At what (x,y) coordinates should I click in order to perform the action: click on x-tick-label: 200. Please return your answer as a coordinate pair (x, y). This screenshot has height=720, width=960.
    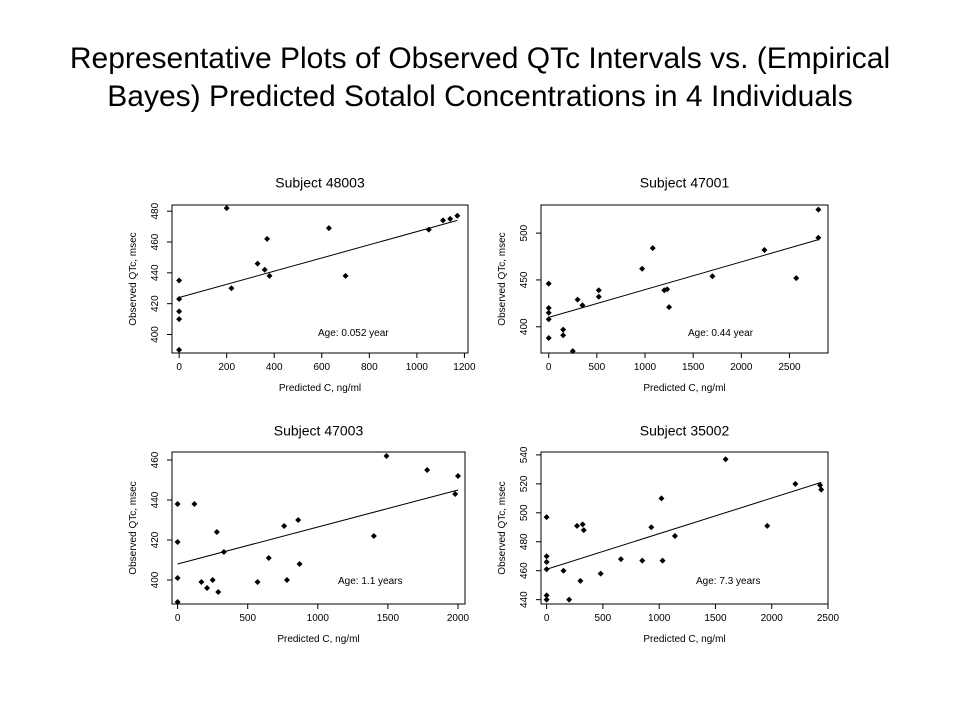
    Looking at the image, I should click on (226, 367).